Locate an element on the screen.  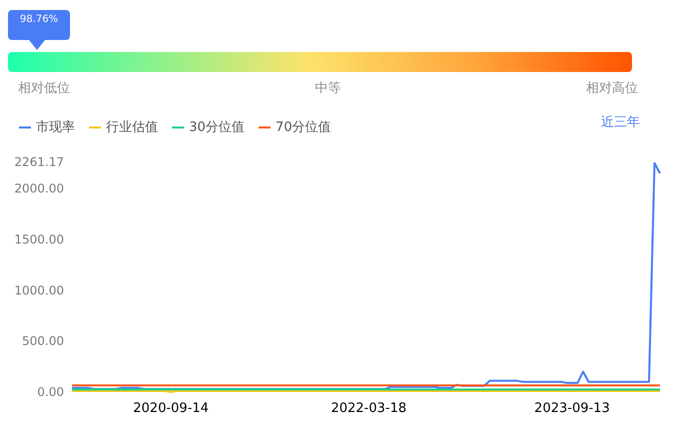
text: 相对高位 is located at coordinates (612, 88).